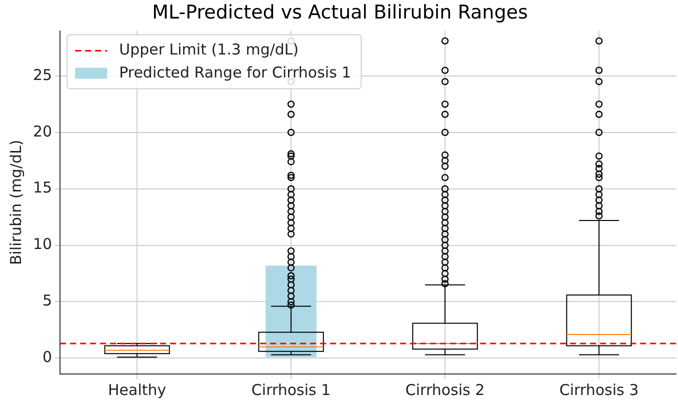  What do you see at coordinates (599, 389) in the screenshot?
I see `x-tick-label: Cirrhosis 3` at bounding box center [599, 389].